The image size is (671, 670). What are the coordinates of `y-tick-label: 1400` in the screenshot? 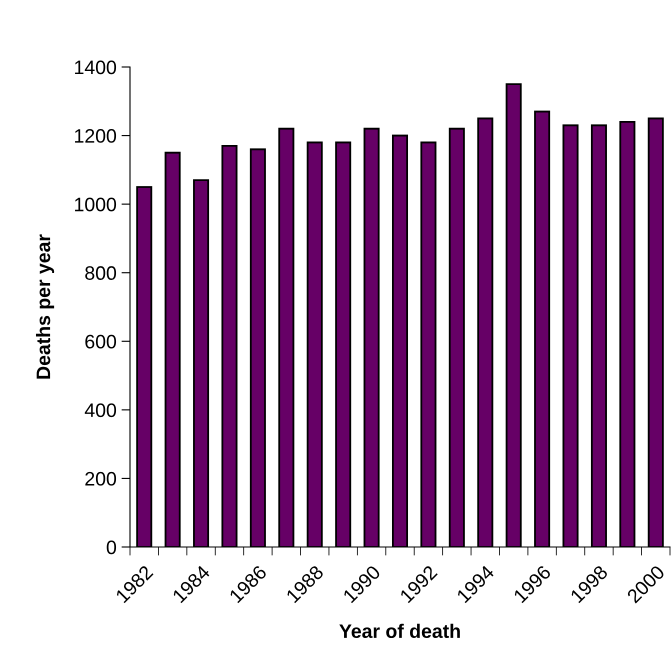 It's located at (95, 67).